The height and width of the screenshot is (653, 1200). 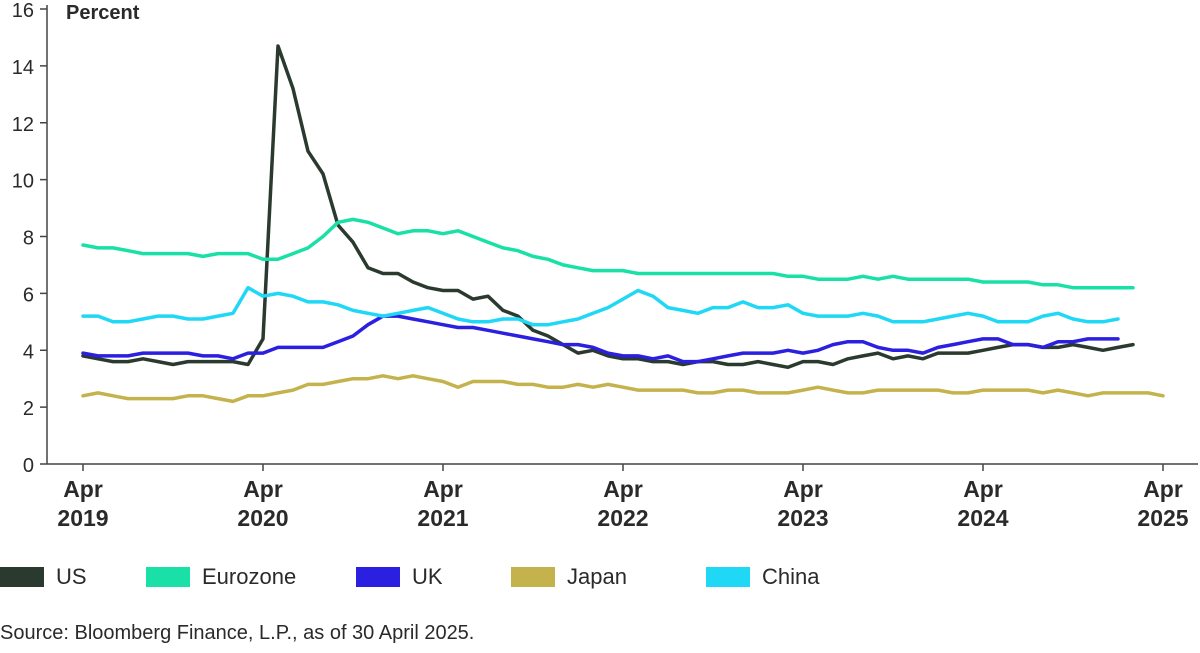 What do you see at coordinates (608, 253) in the screenshot?
I see `series-line-eurozone` at bounding box center [608, 253].